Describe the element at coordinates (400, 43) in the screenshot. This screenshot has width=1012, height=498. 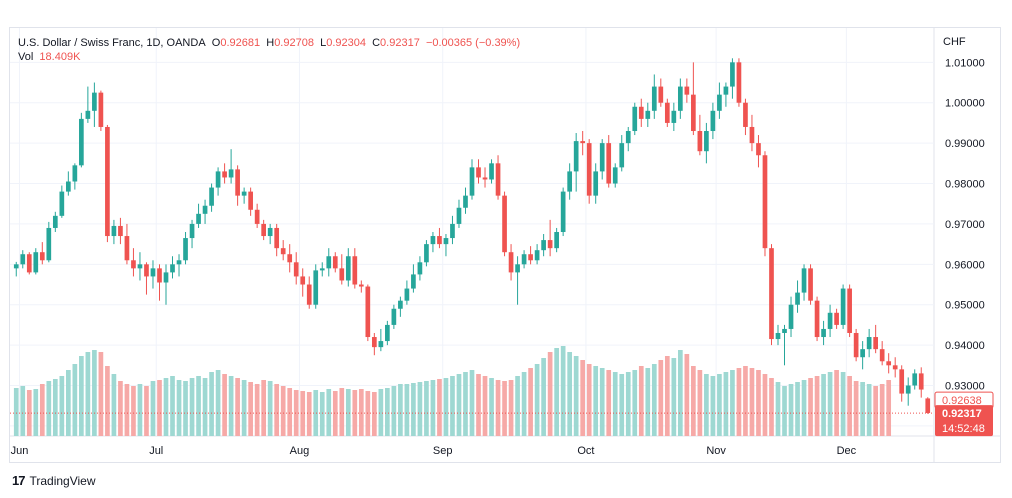
I see `close-value: 0.92317` at that location.